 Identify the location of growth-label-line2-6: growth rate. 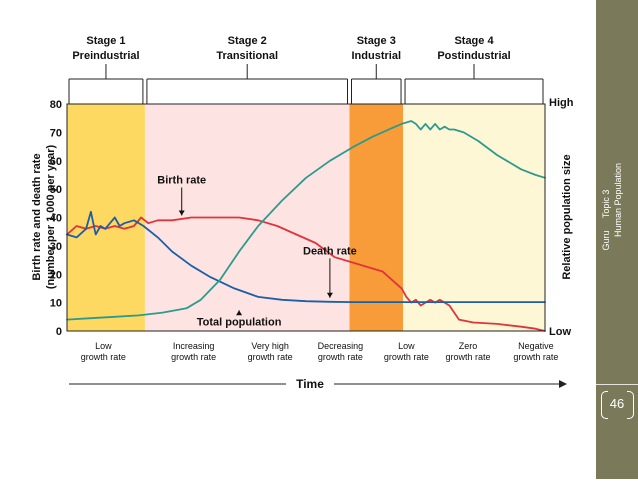
(468, 357).